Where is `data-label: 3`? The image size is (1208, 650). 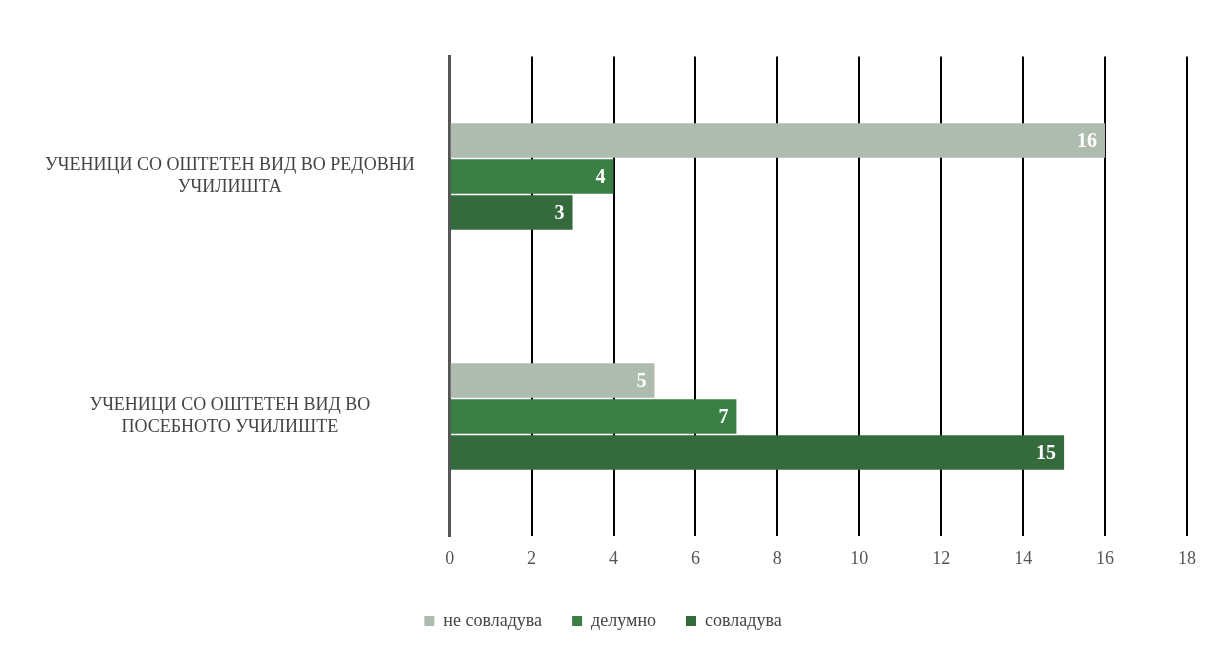
data-label: 3 is located at coordinates (559, 211).